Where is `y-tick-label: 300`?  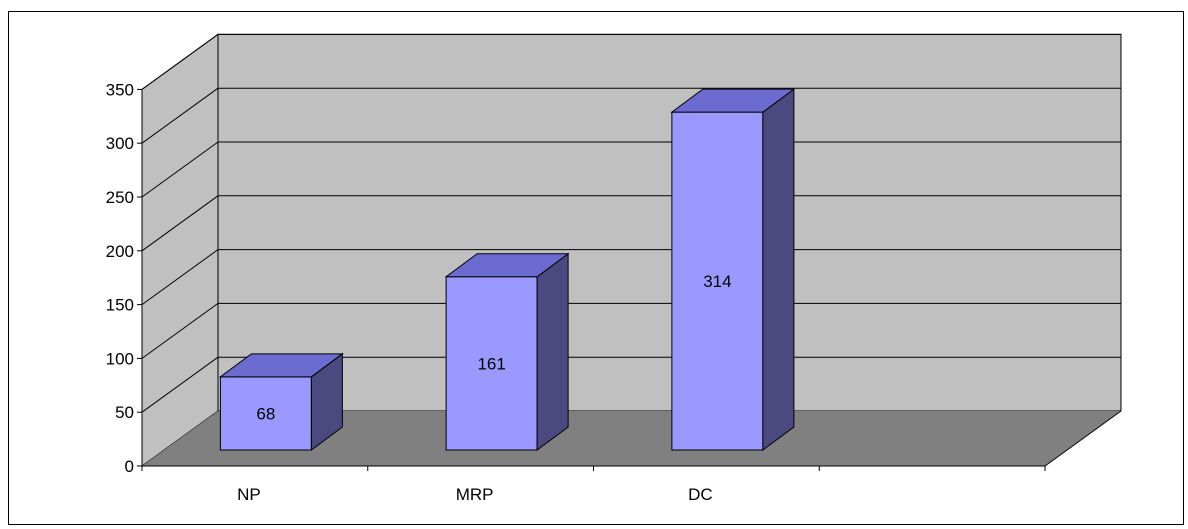
y-tick-label: 300 is located at coordinates (120, 143).